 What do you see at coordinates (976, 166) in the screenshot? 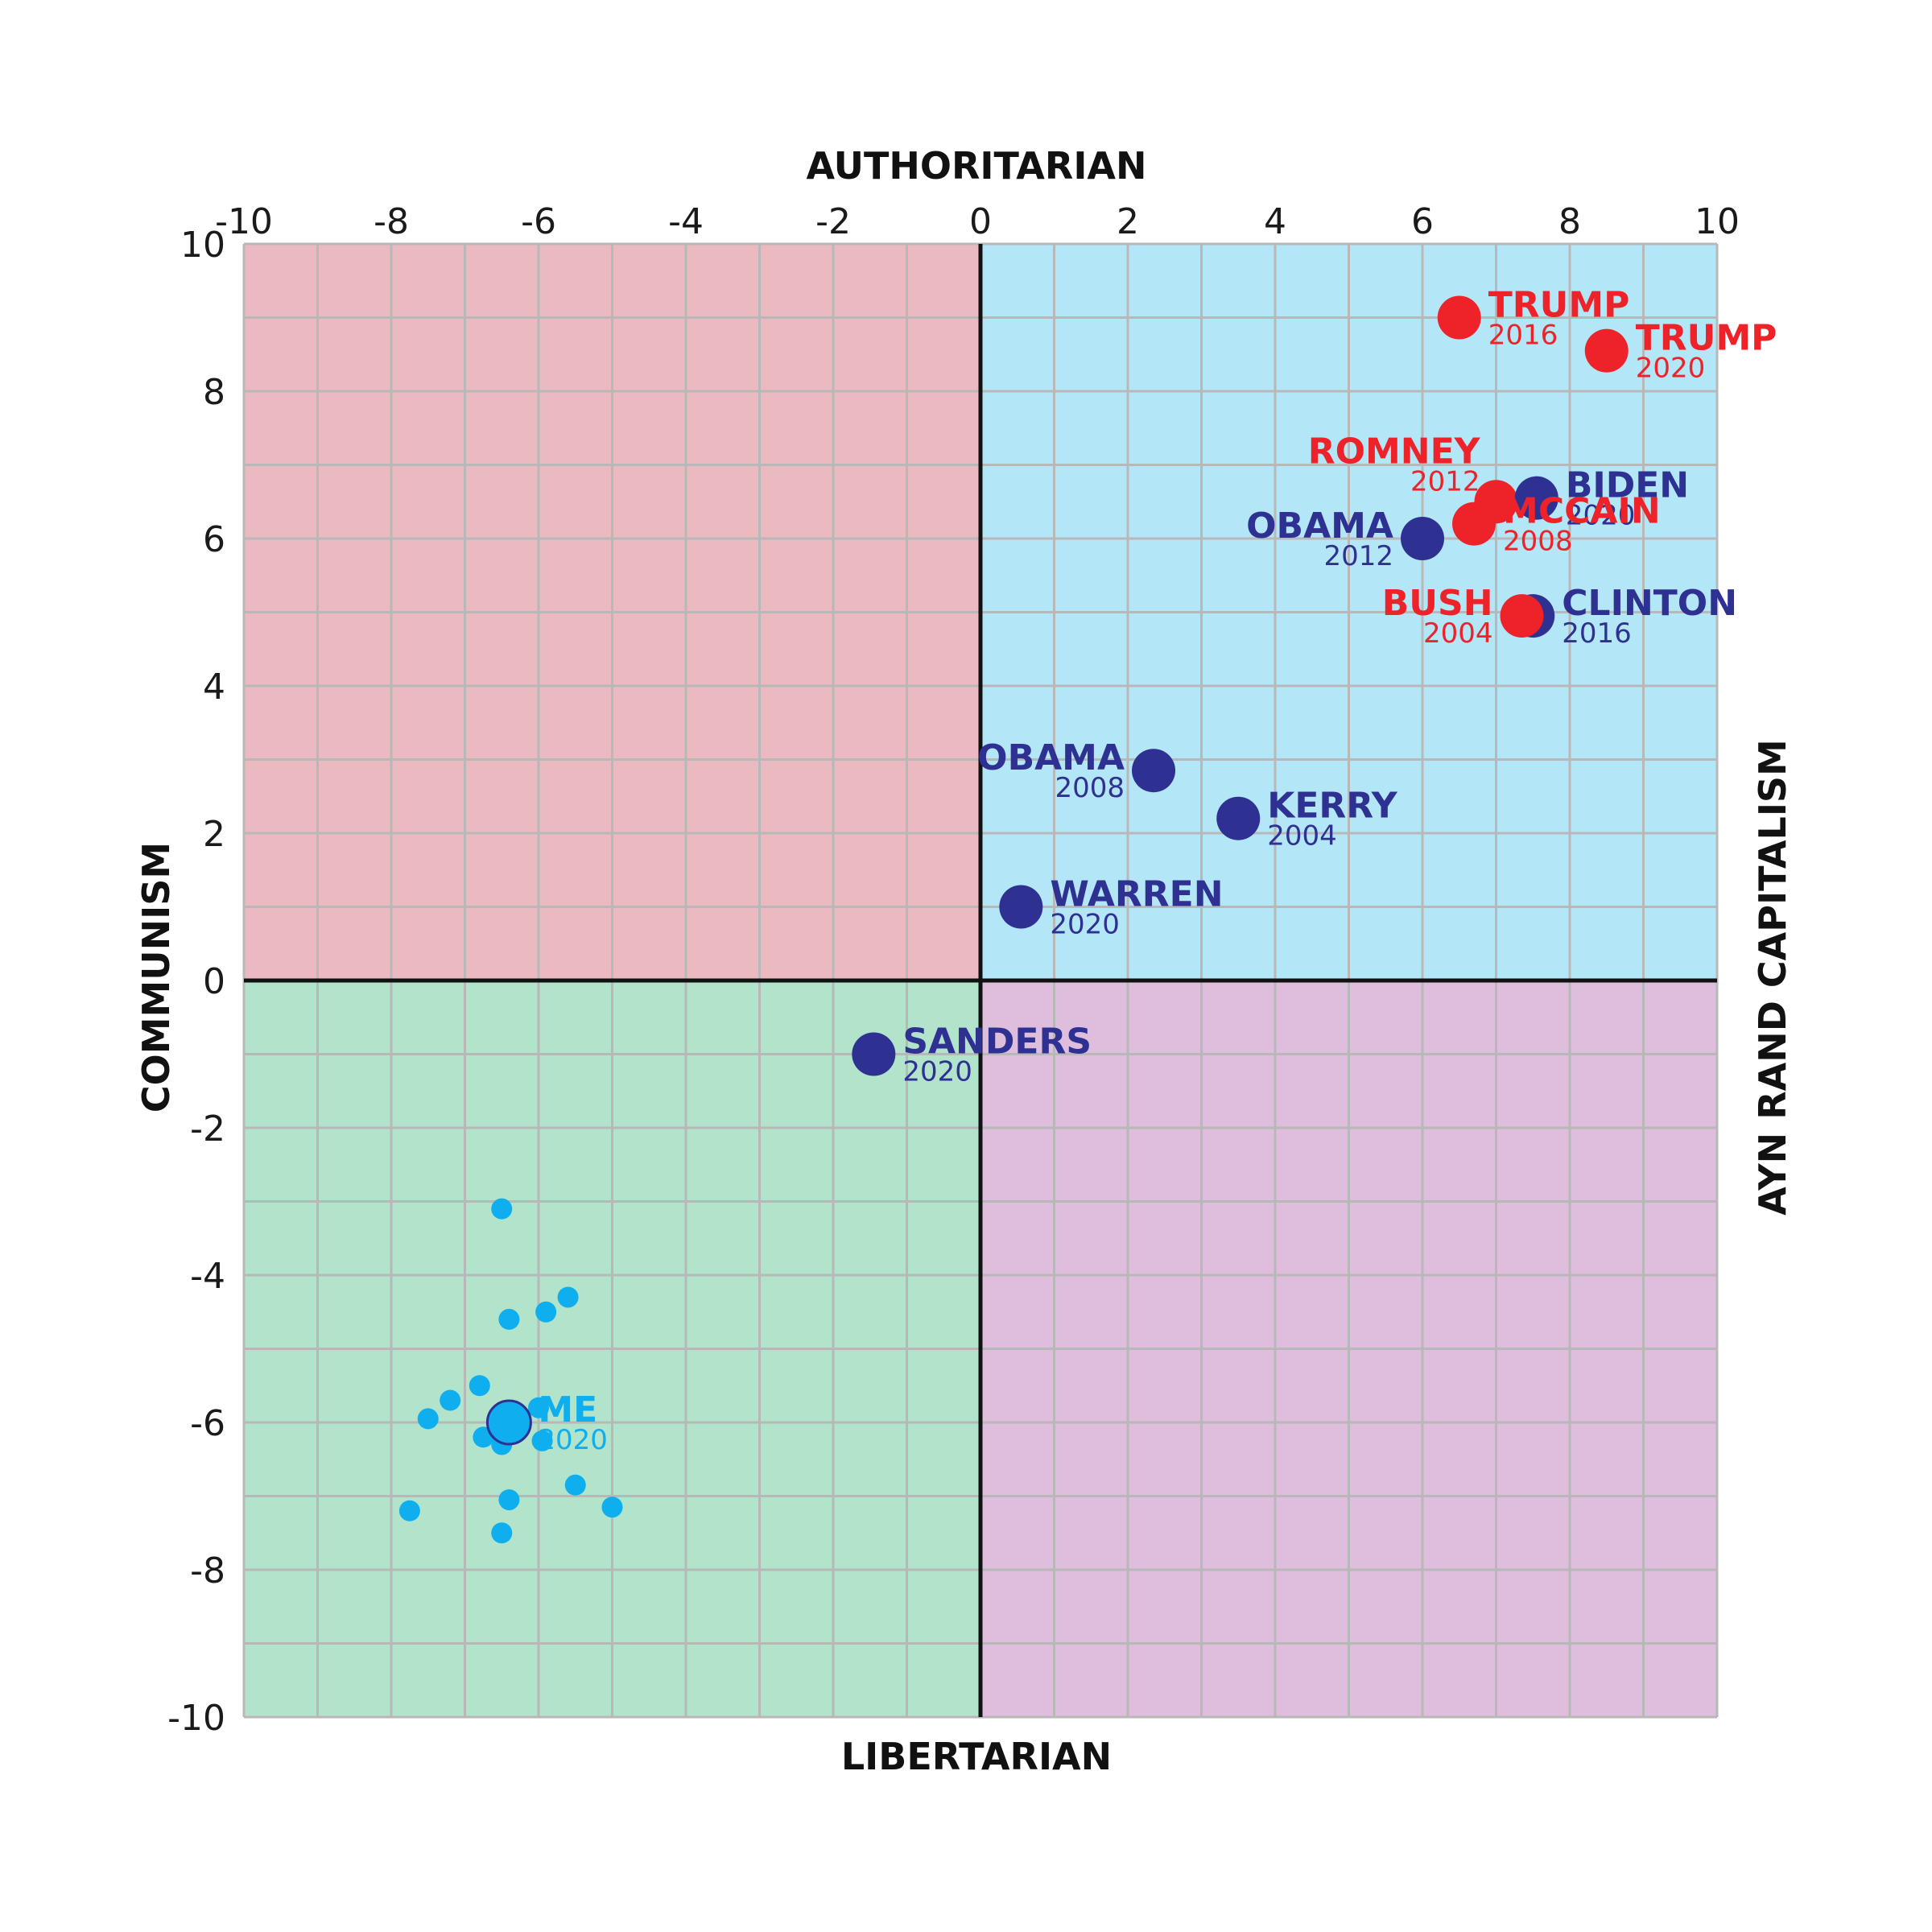
I see `axis-title-top: AUTHORITARIAN` at bounding box center [976, 166].